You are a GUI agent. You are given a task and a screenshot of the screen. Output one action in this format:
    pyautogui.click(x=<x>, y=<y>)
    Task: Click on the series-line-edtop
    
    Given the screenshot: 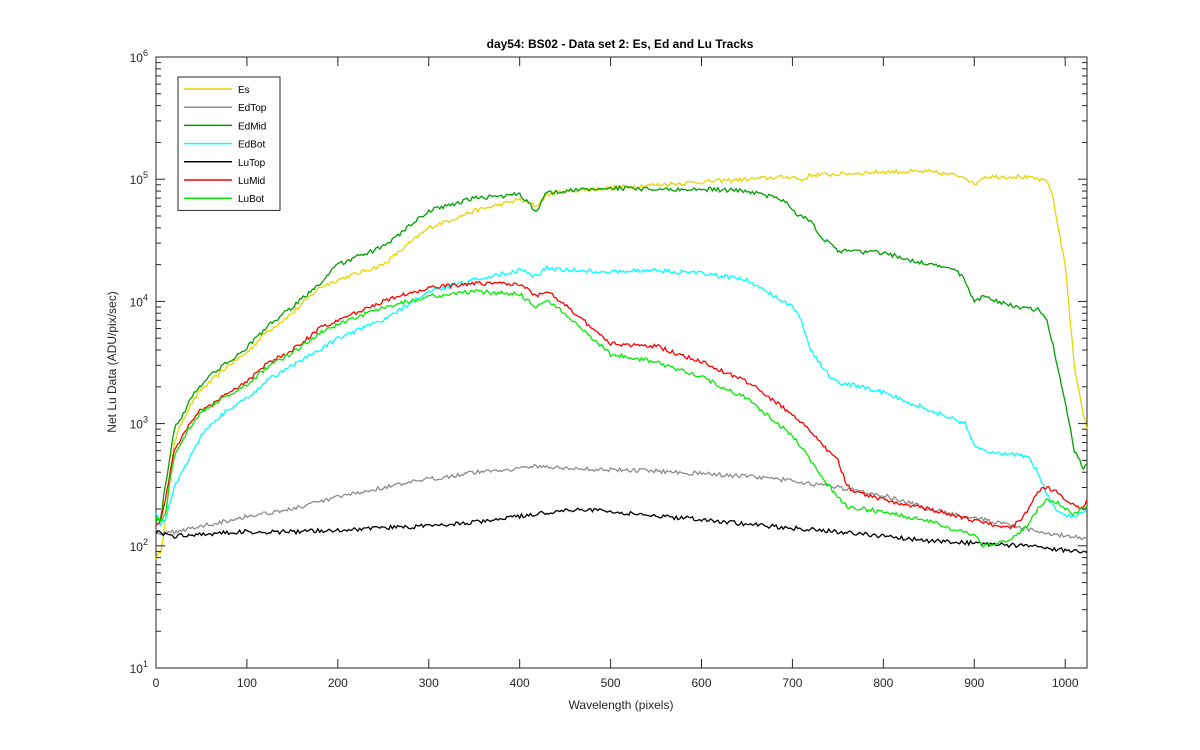 What is the action you would take?
    pyautogui.click(x=621, y=502)
    